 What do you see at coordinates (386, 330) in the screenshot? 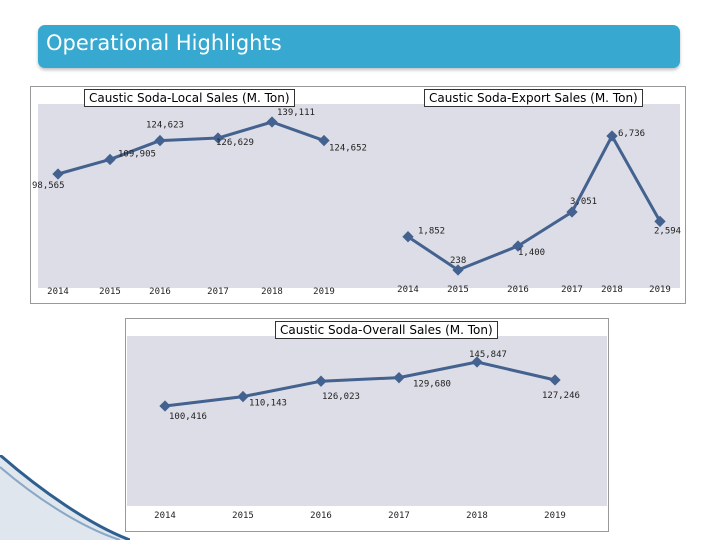
I see `overall-chart-title: Caustic Soda-Overall Sales (M. Ton)` at bounding box center [386, 330].